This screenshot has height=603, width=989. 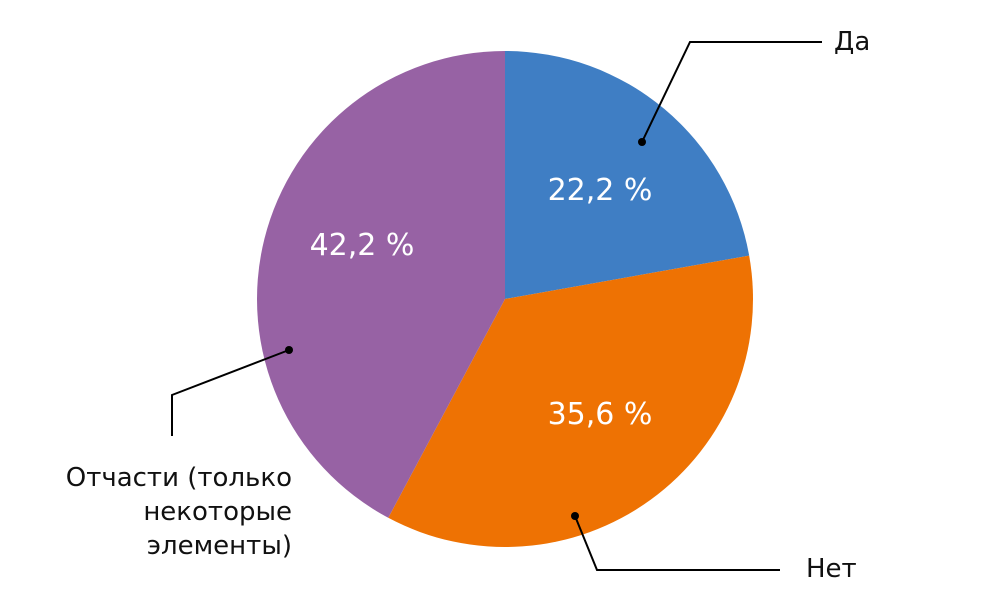 I want to click on category-label: Нет, so click(x=831, y=569).